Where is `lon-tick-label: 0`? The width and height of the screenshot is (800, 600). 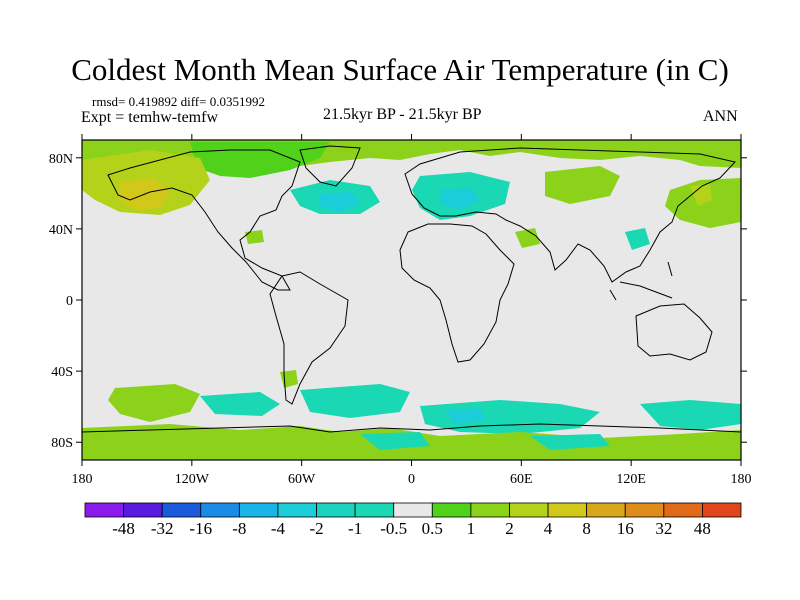
lon-tick-label: 0 is located at coordinates (411, 479).